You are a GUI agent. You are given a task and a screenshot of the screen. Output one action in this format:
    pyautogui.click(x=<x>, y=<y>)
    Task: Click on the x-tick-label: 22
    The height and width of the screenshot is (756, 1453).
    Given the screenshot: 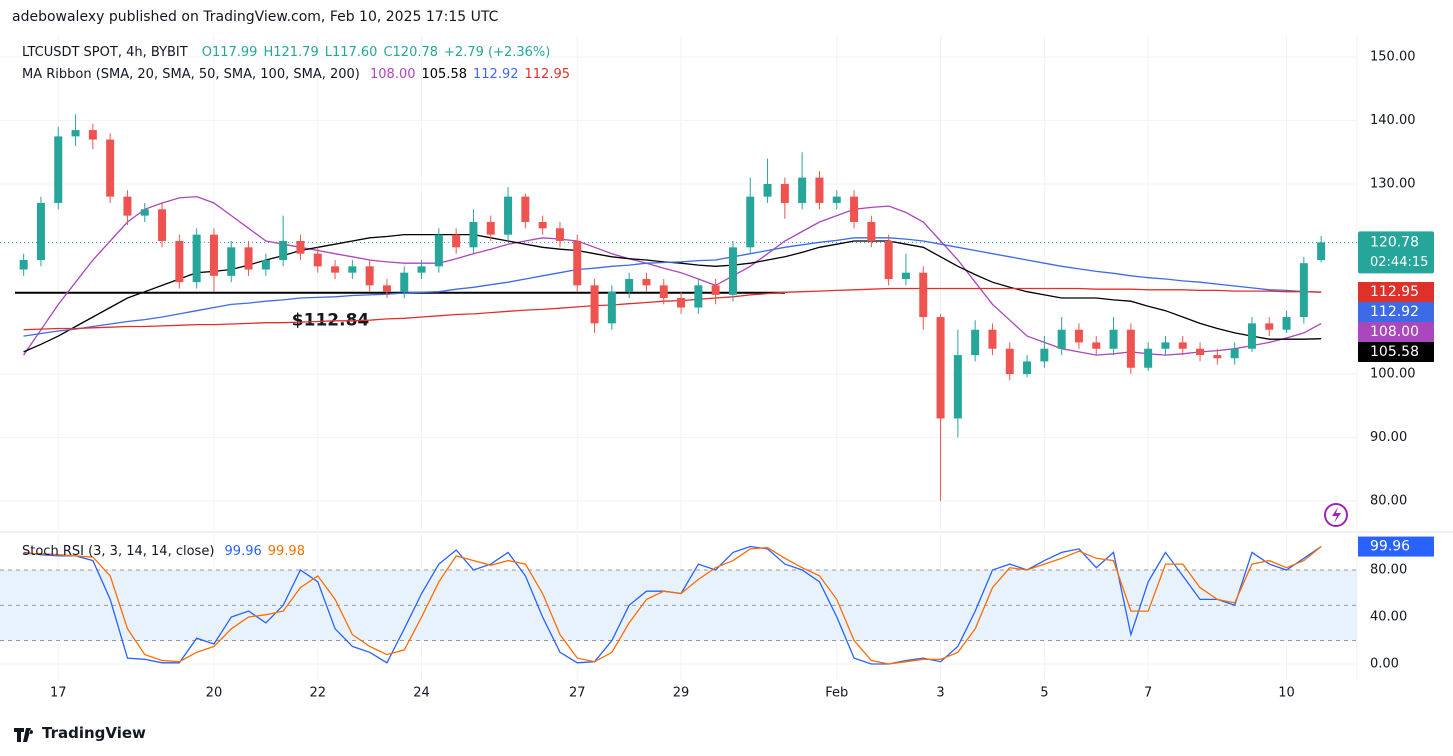 What is the action you would take?
    pyautogui.click(x=317, y=693)
    